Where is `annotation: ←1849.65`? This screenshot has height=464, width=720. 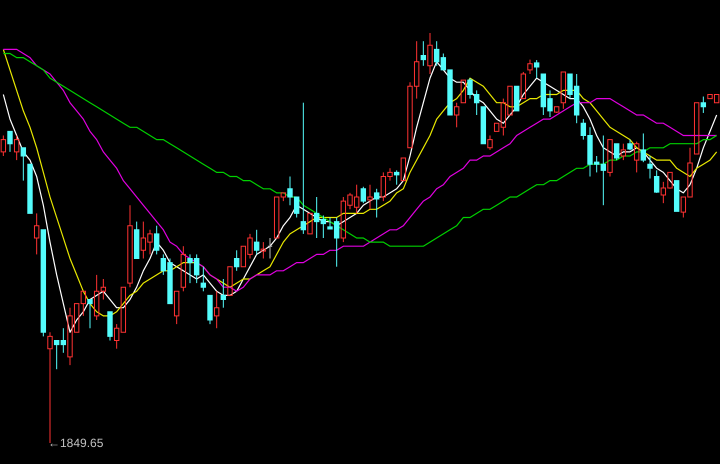 annotation: ←1849.65 is located at coordinates (76, 443).